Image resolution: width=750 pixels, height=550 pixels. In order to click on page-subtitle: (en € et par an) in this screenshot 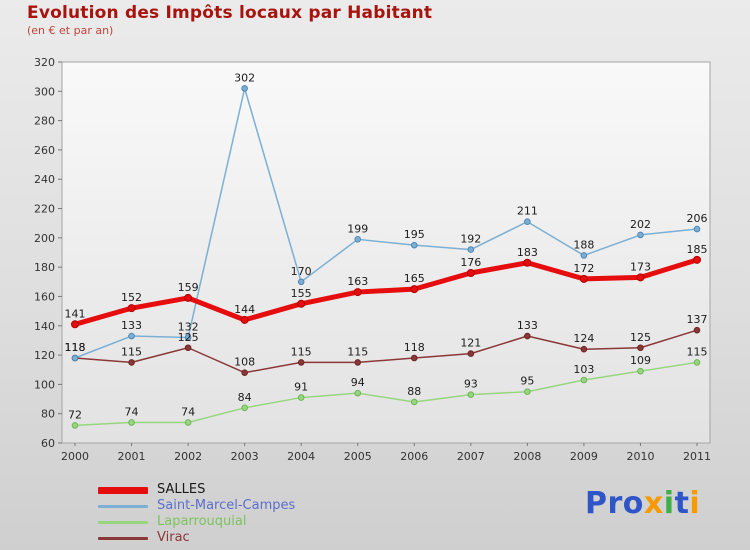, I will do `click(70, 30)`.